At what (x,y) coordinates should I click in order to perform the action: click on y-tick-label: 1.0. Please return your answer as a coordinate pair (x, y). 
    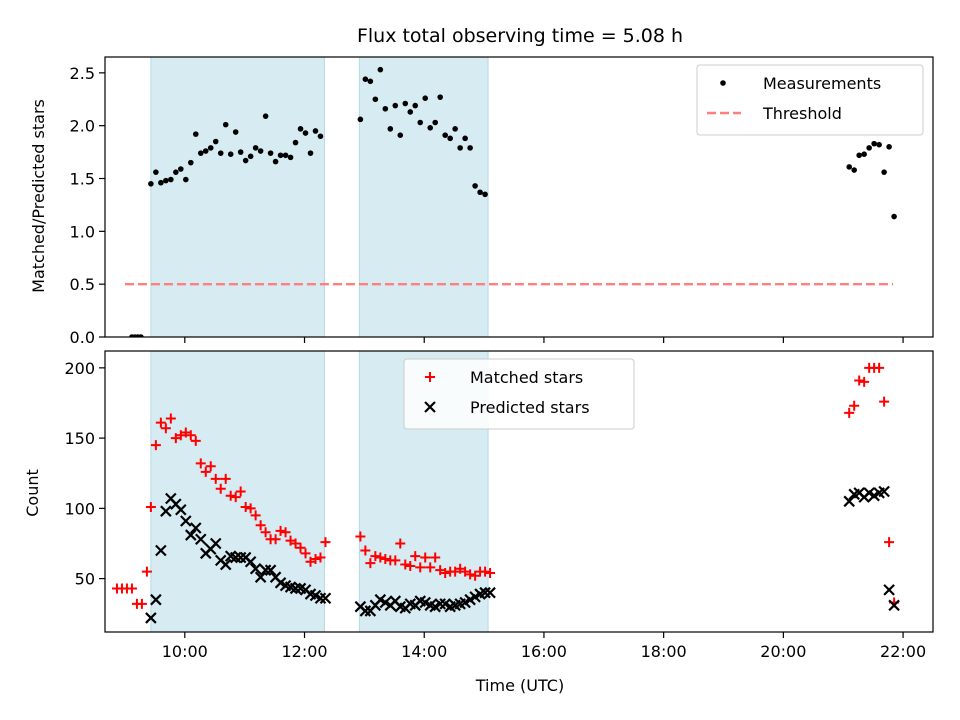
    Looking at the image, I should click on (82, 231).